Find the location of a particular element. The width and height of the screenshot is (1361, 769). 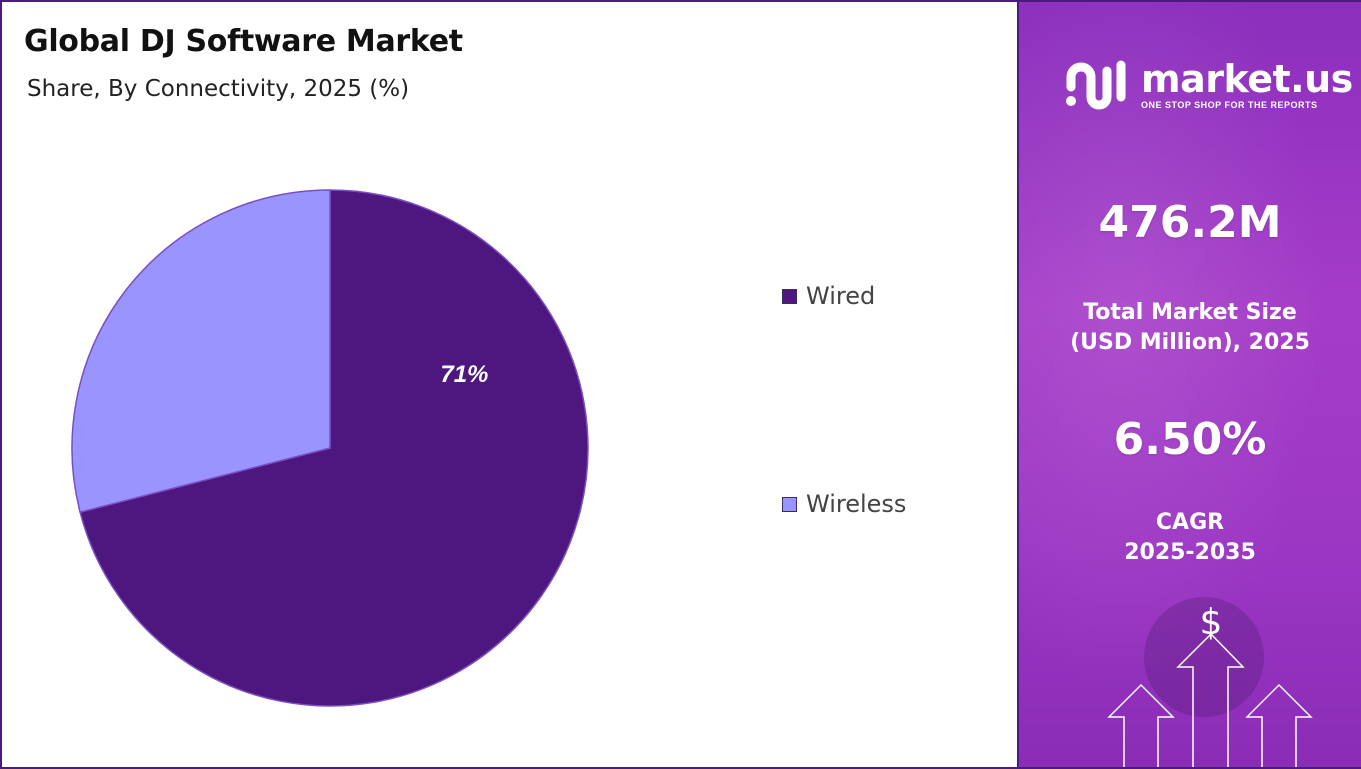

market-size-label: Total Market Size (USD Million), 2025 is located at coordinates (1190, 327).